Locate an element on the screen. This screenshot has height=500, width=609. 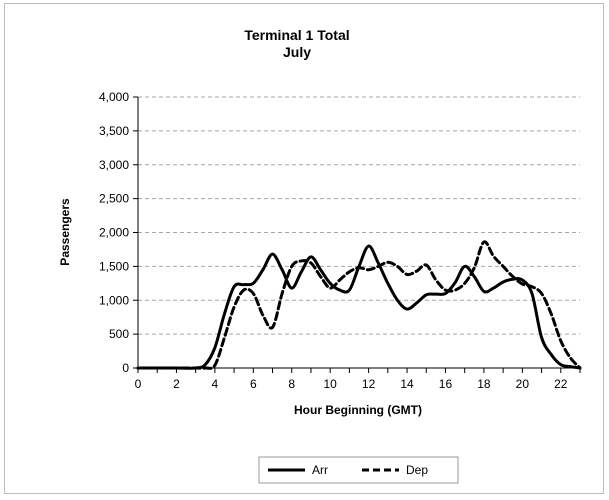
y-tick-label: 3,000 is located at coordinates (114, 165).